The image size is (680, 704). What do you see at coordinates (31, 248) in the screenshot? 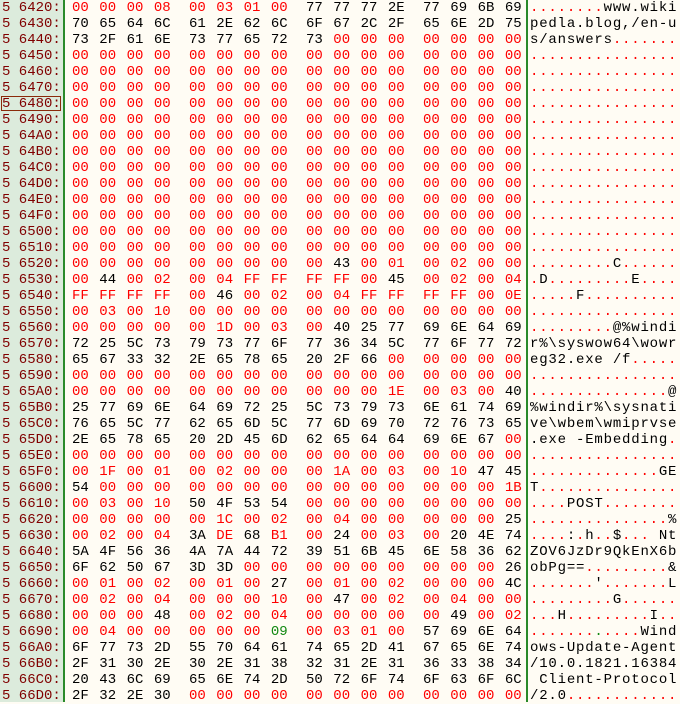
I see `row-address: 5 6510:` at bounding box center [31, 248].